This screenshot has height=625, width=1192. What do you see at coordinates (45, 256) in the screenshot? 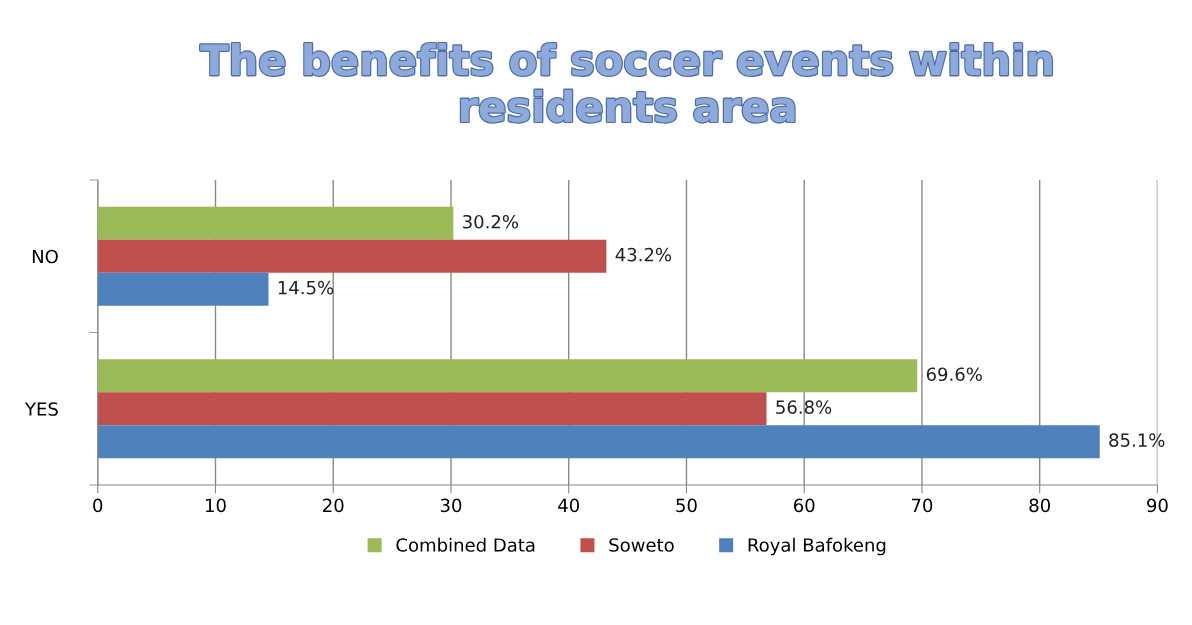
I see `y-tick-label: NO` at bounding box center [45, 256].